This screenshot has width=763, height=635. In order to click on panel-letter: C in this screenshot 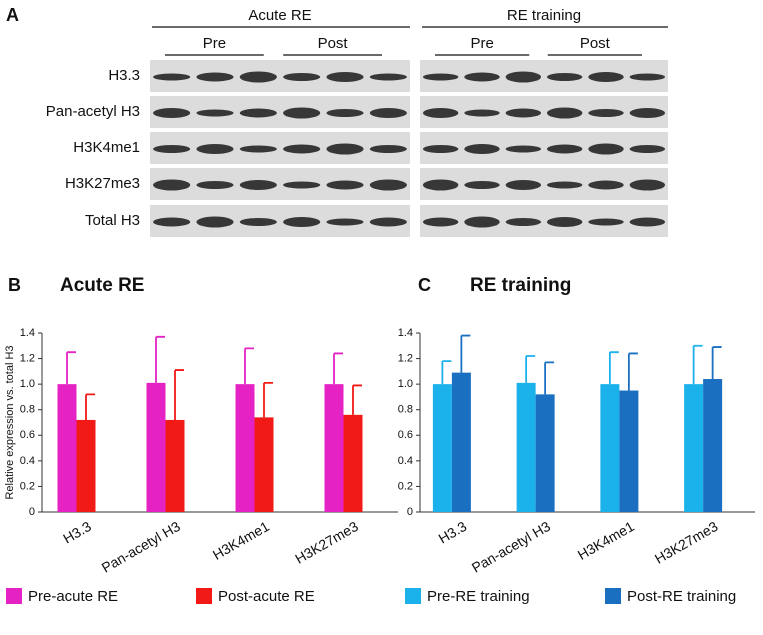, I will do `click(424, 285)`.